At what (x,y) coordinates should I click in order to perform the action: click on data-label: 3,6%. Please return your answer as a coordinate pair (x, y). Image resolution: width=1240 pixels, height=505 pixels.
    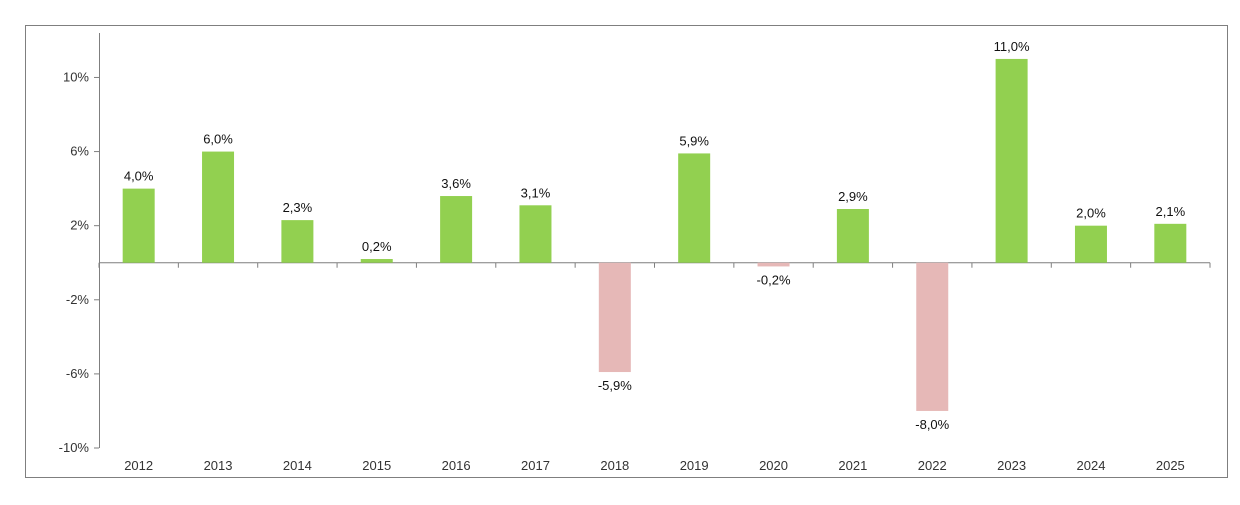
    Looking at the image, I should click on (456, 183).